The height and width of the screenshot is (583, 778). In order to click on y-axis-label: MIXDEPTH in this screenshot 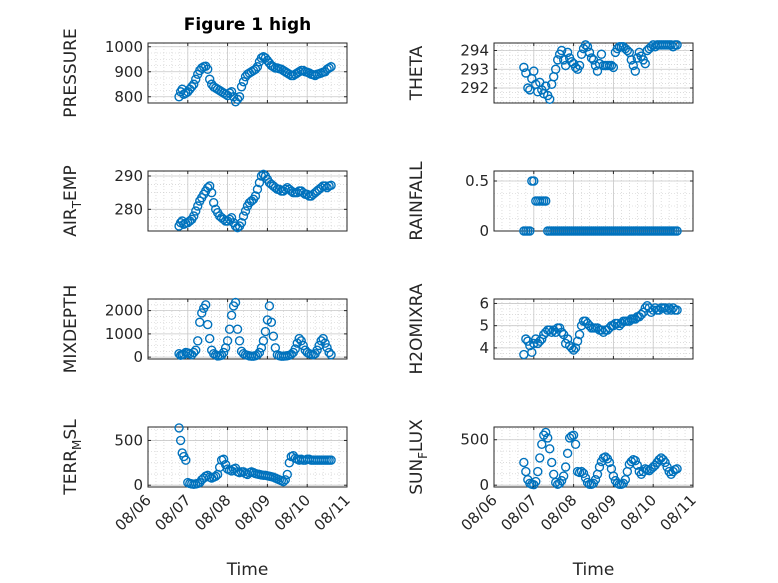, I will do `click(71, 329)`.